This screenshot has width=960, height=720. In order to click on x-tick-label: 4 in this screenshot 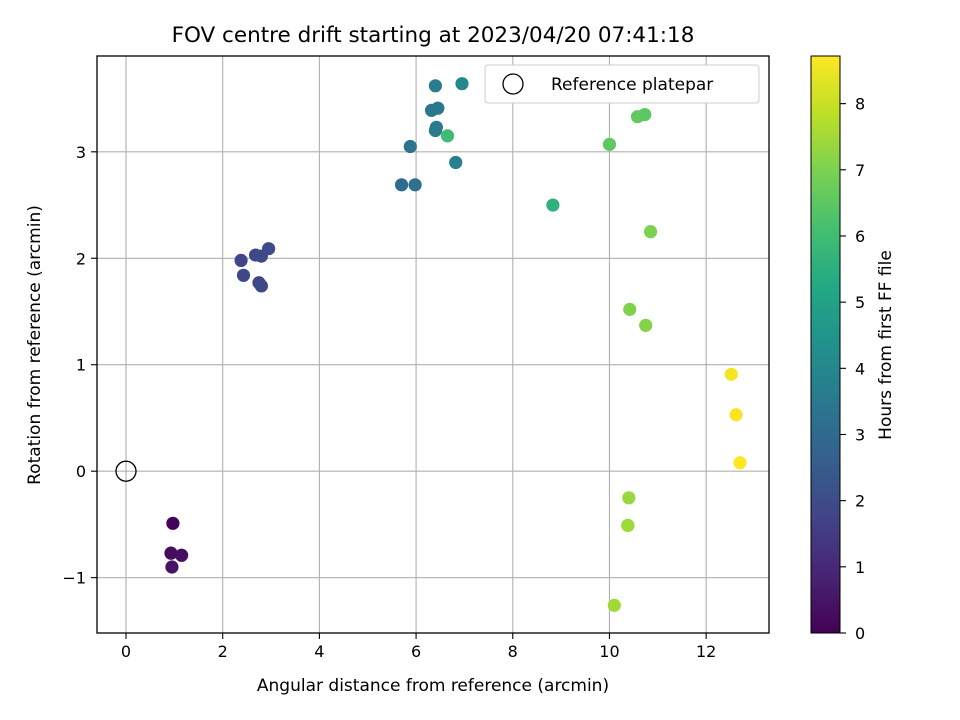, I will do `click(319, 651)`.